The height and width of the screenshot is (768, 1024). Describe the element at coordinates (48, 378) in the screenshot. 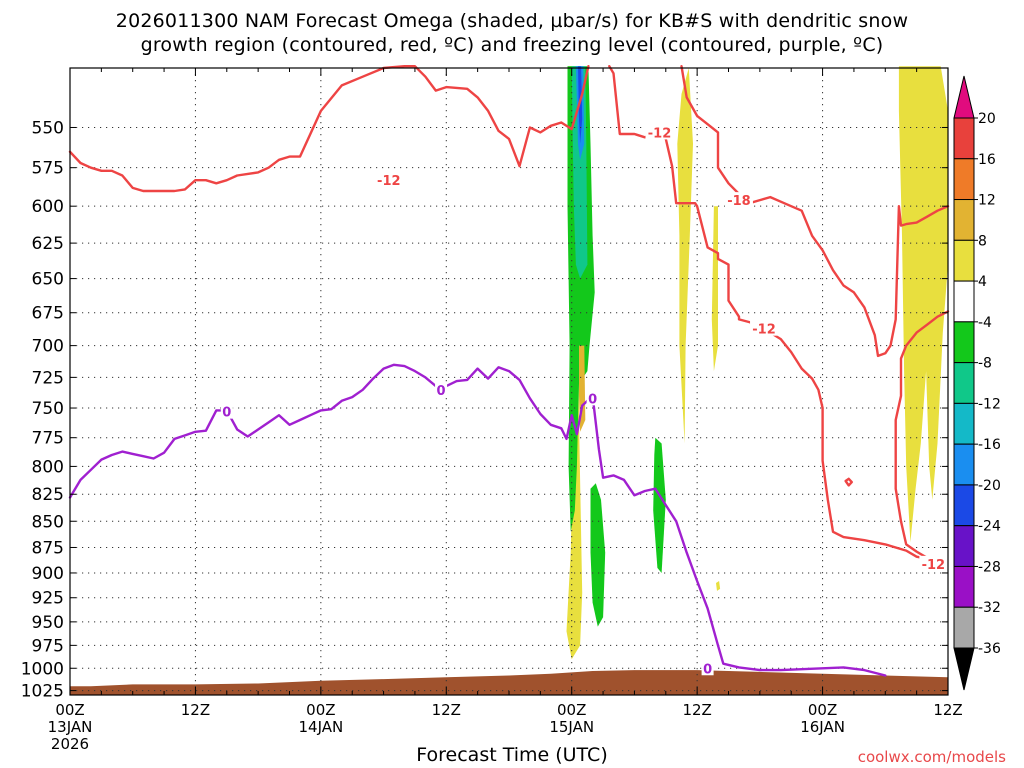

I see `y-tick-label: 725` at that location.